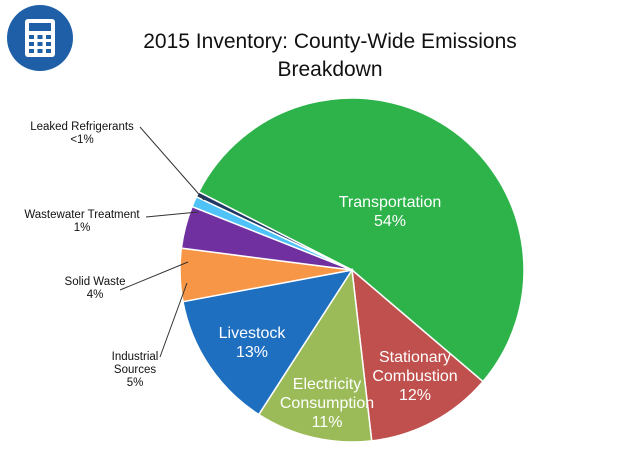  Describe the element at coordinates (95, 295) in the screenshot. I see `slice-value-label: 4%` at that location.